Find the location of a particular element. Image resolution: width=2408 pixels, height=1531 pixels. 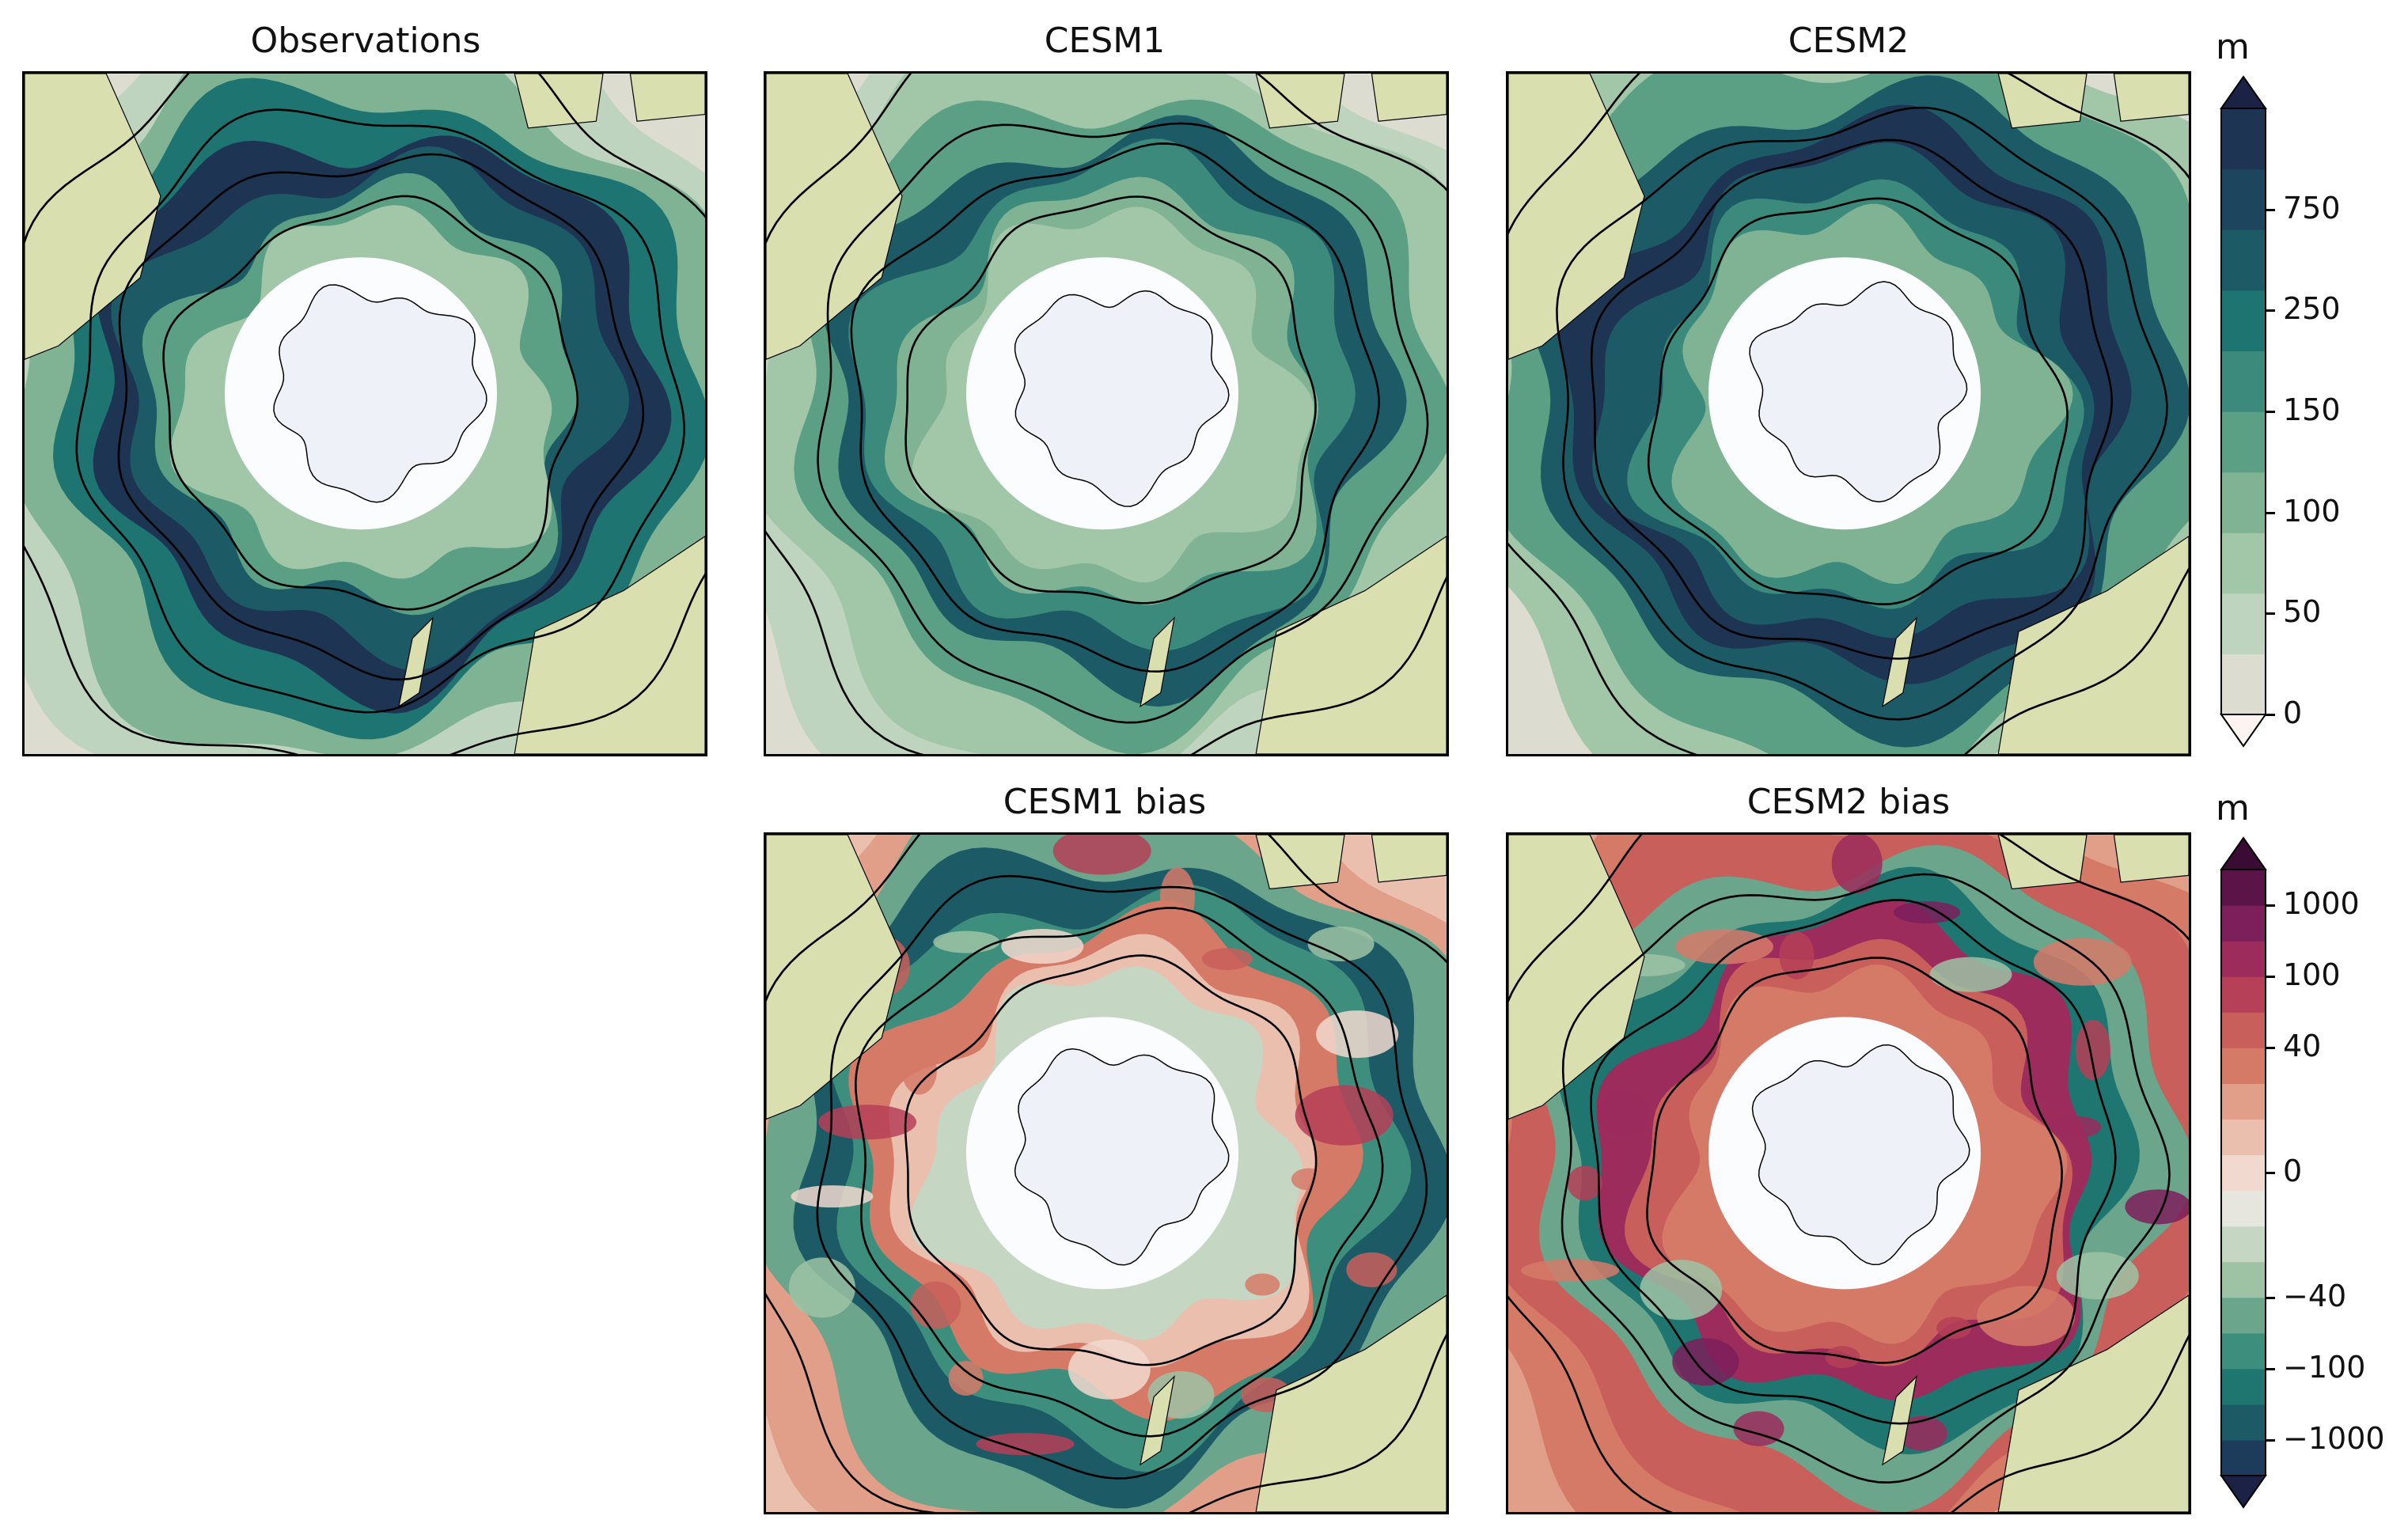

map-observations-canvas is located at coordinates (365, 414).